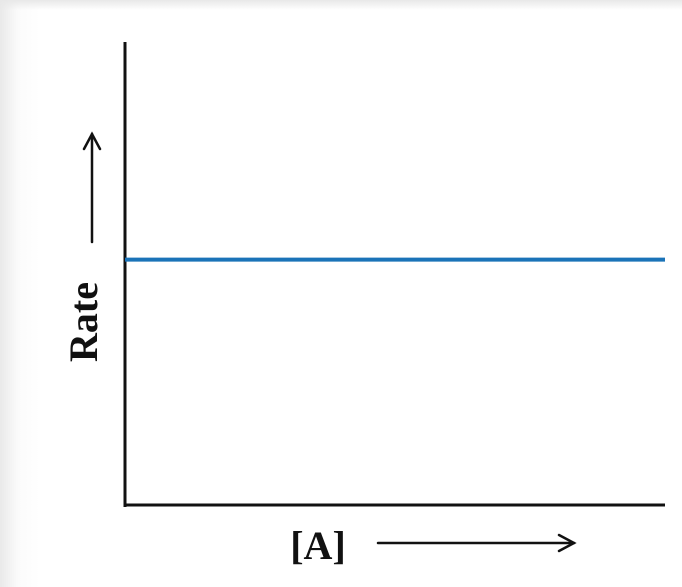 The width and height of the screenshot is (682, 587). Describe the element at coordinates (83, 322) in the screenshot. I see `y-axis-label: Rate` at that location.